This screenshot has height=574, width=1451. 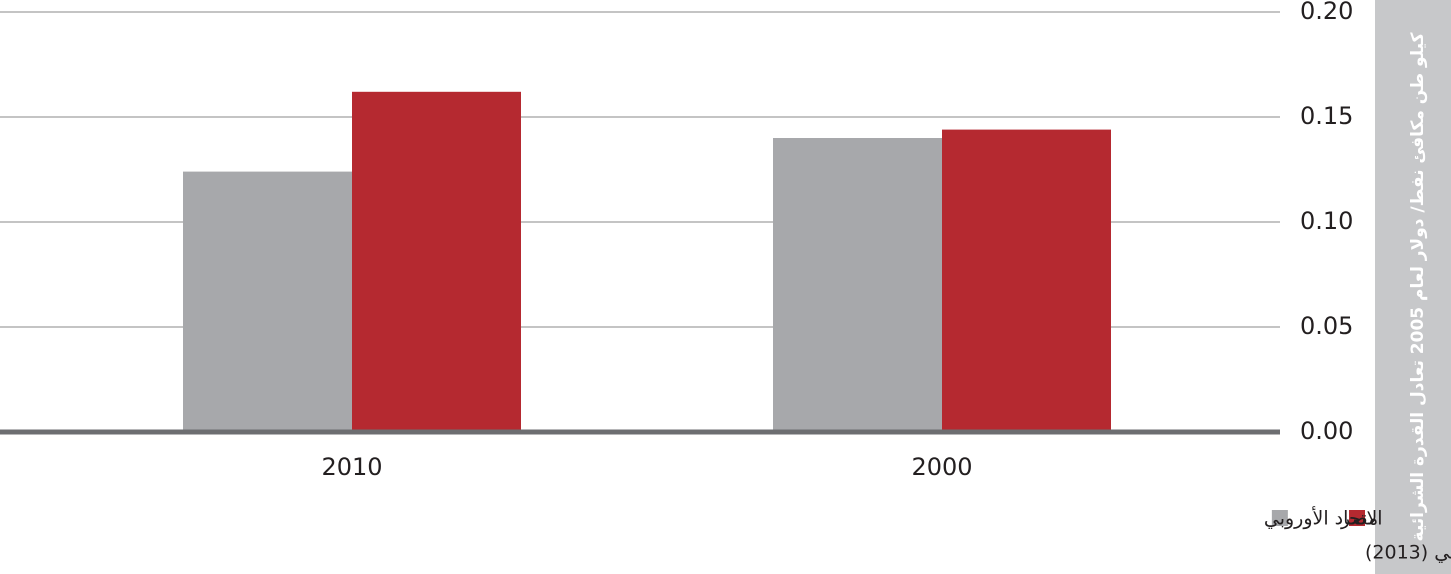 What do you see at coordinates (1326, 431) in the screenshot?
I see `y-tick-label: 0.00` at bounding box center [1326, 431].